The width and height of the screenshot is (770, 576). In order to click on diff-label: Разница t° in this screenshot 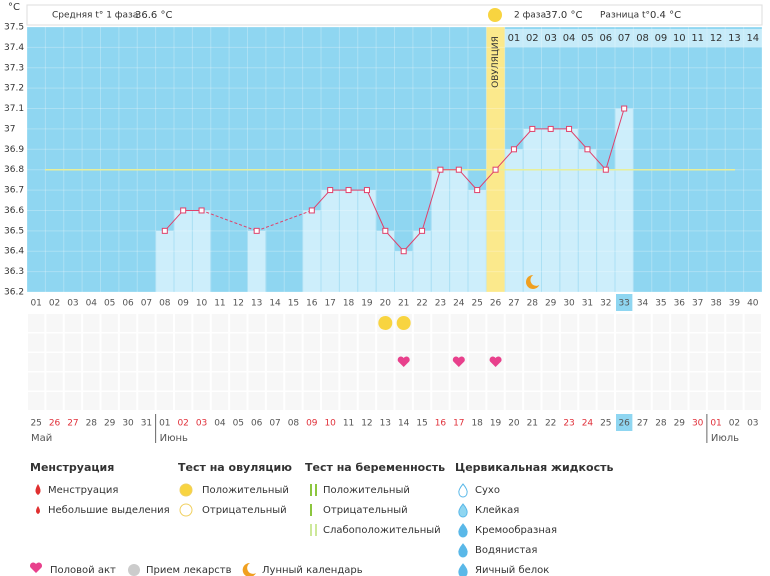, I will do `click(625, 16)`.